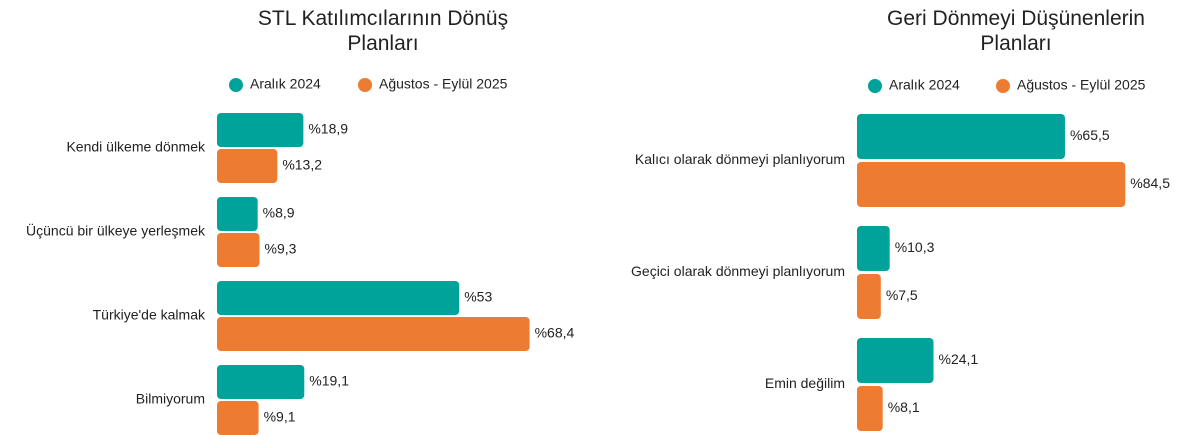 The width and height of the screenshot is (1177, 435). Describe the element at coordinates (959, 359) in the screenshot. I see `value-label: %24,1` at that location.